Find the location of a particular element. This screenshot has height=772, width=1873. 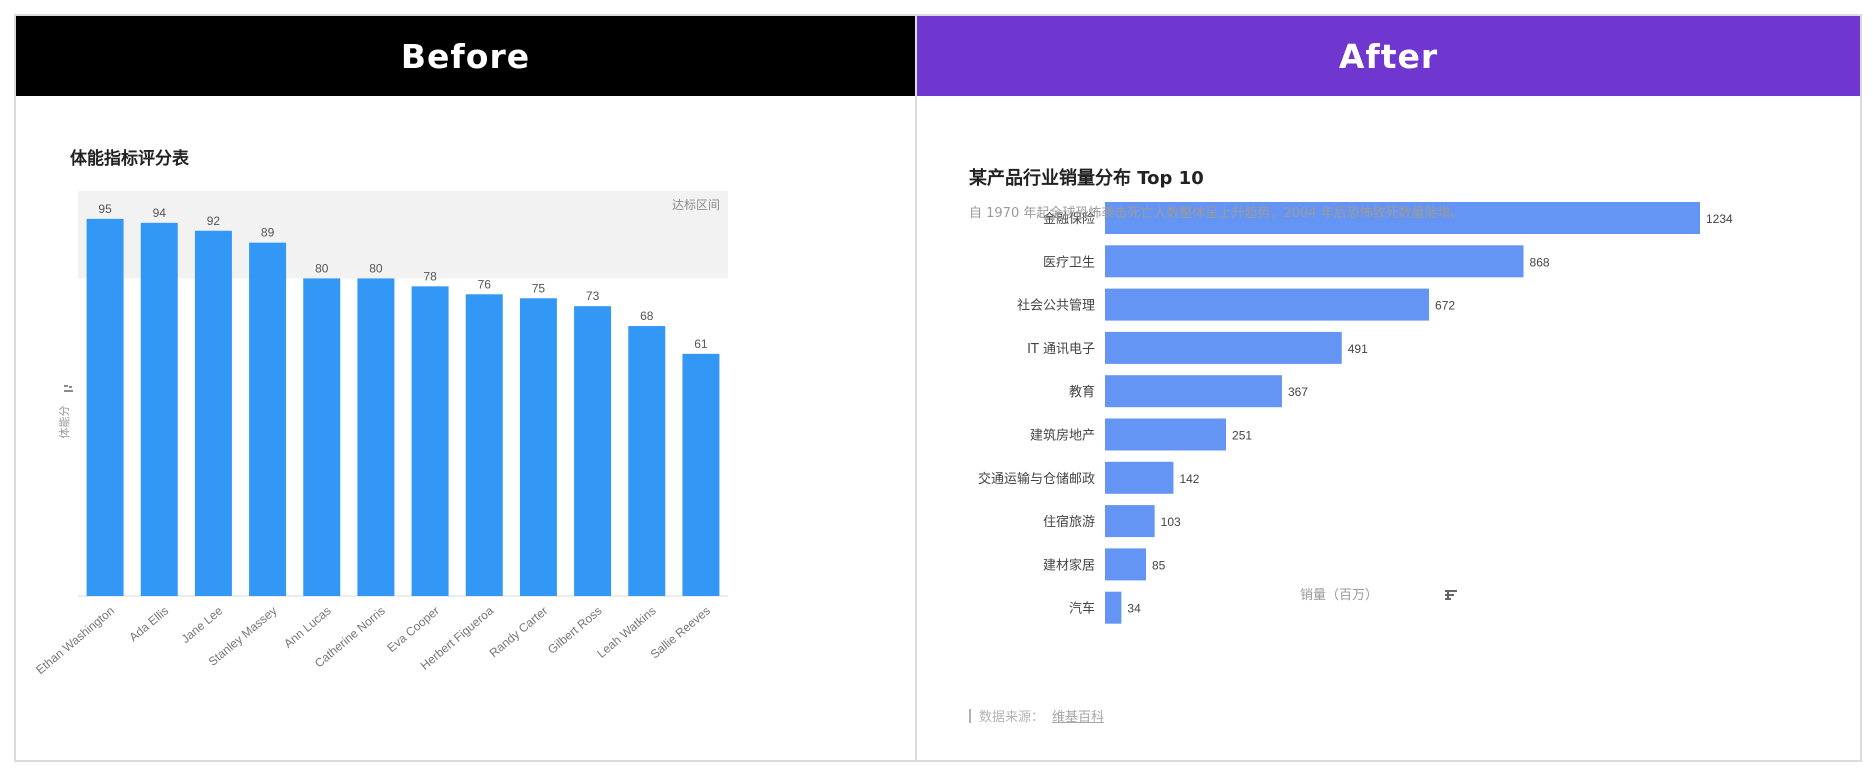

bar-value-label: 367 is located at coordinates (1298, 392).